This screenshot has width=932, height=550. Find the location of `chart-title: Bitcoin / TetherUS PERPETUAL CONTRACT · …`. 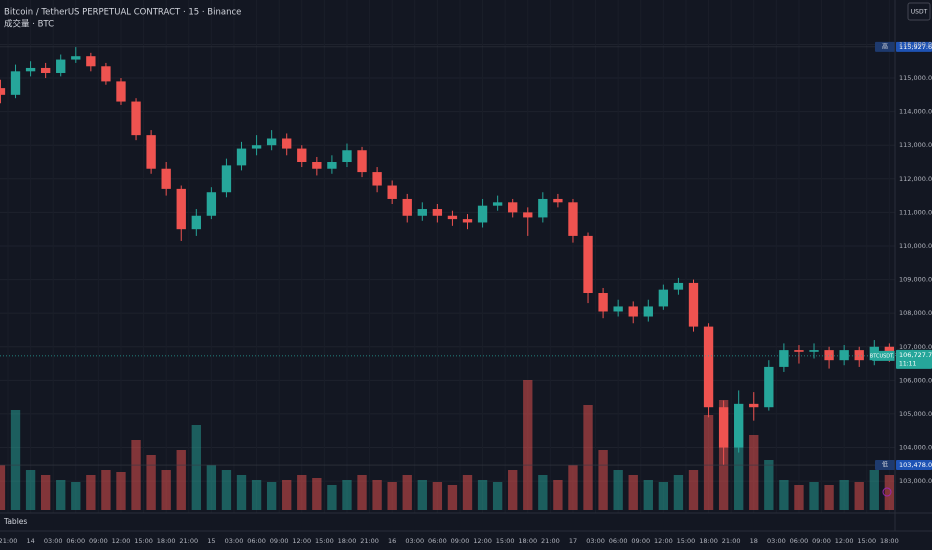

chart-title: Bitcoin / TetherUS PERPETUAL CONTRACT · … is located at coordinates (122, 13).